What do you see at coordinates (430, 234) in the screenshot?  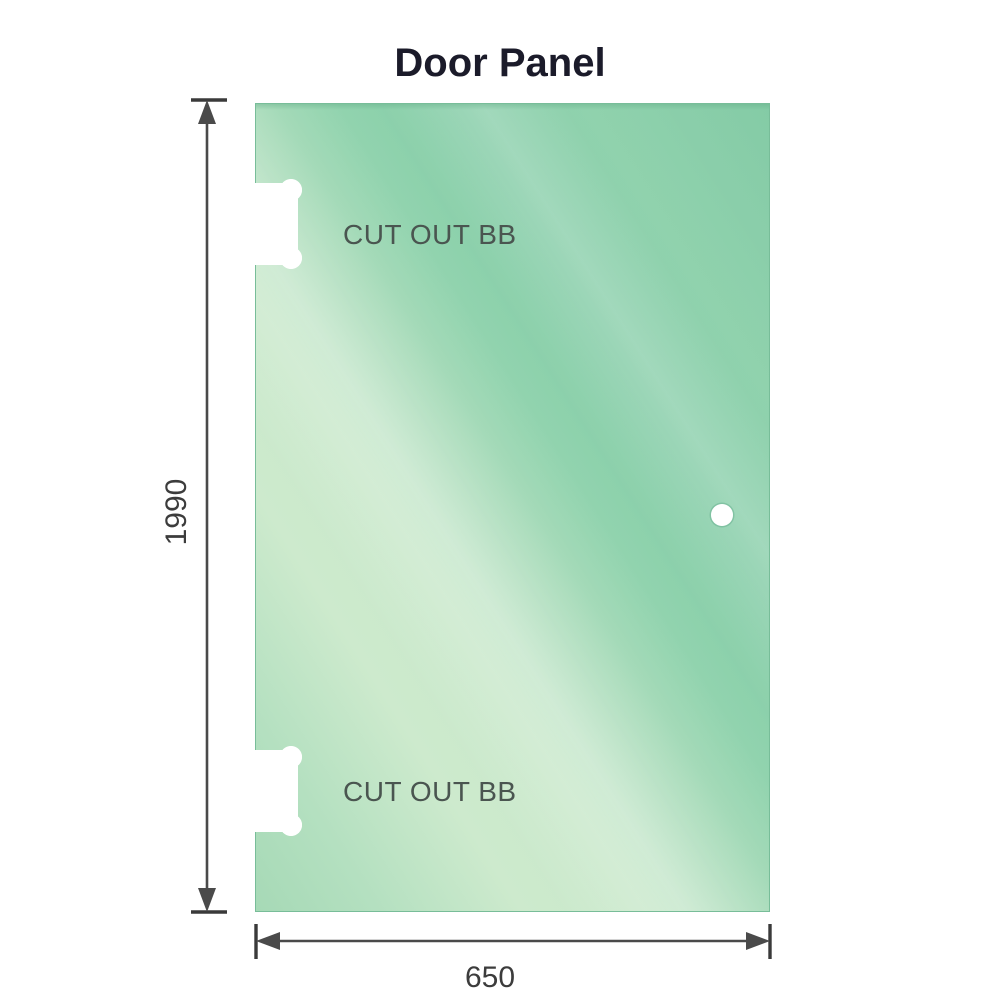 I see `cut-out-upper-label: CUT OUT BB` at bounding box center [430, 234].